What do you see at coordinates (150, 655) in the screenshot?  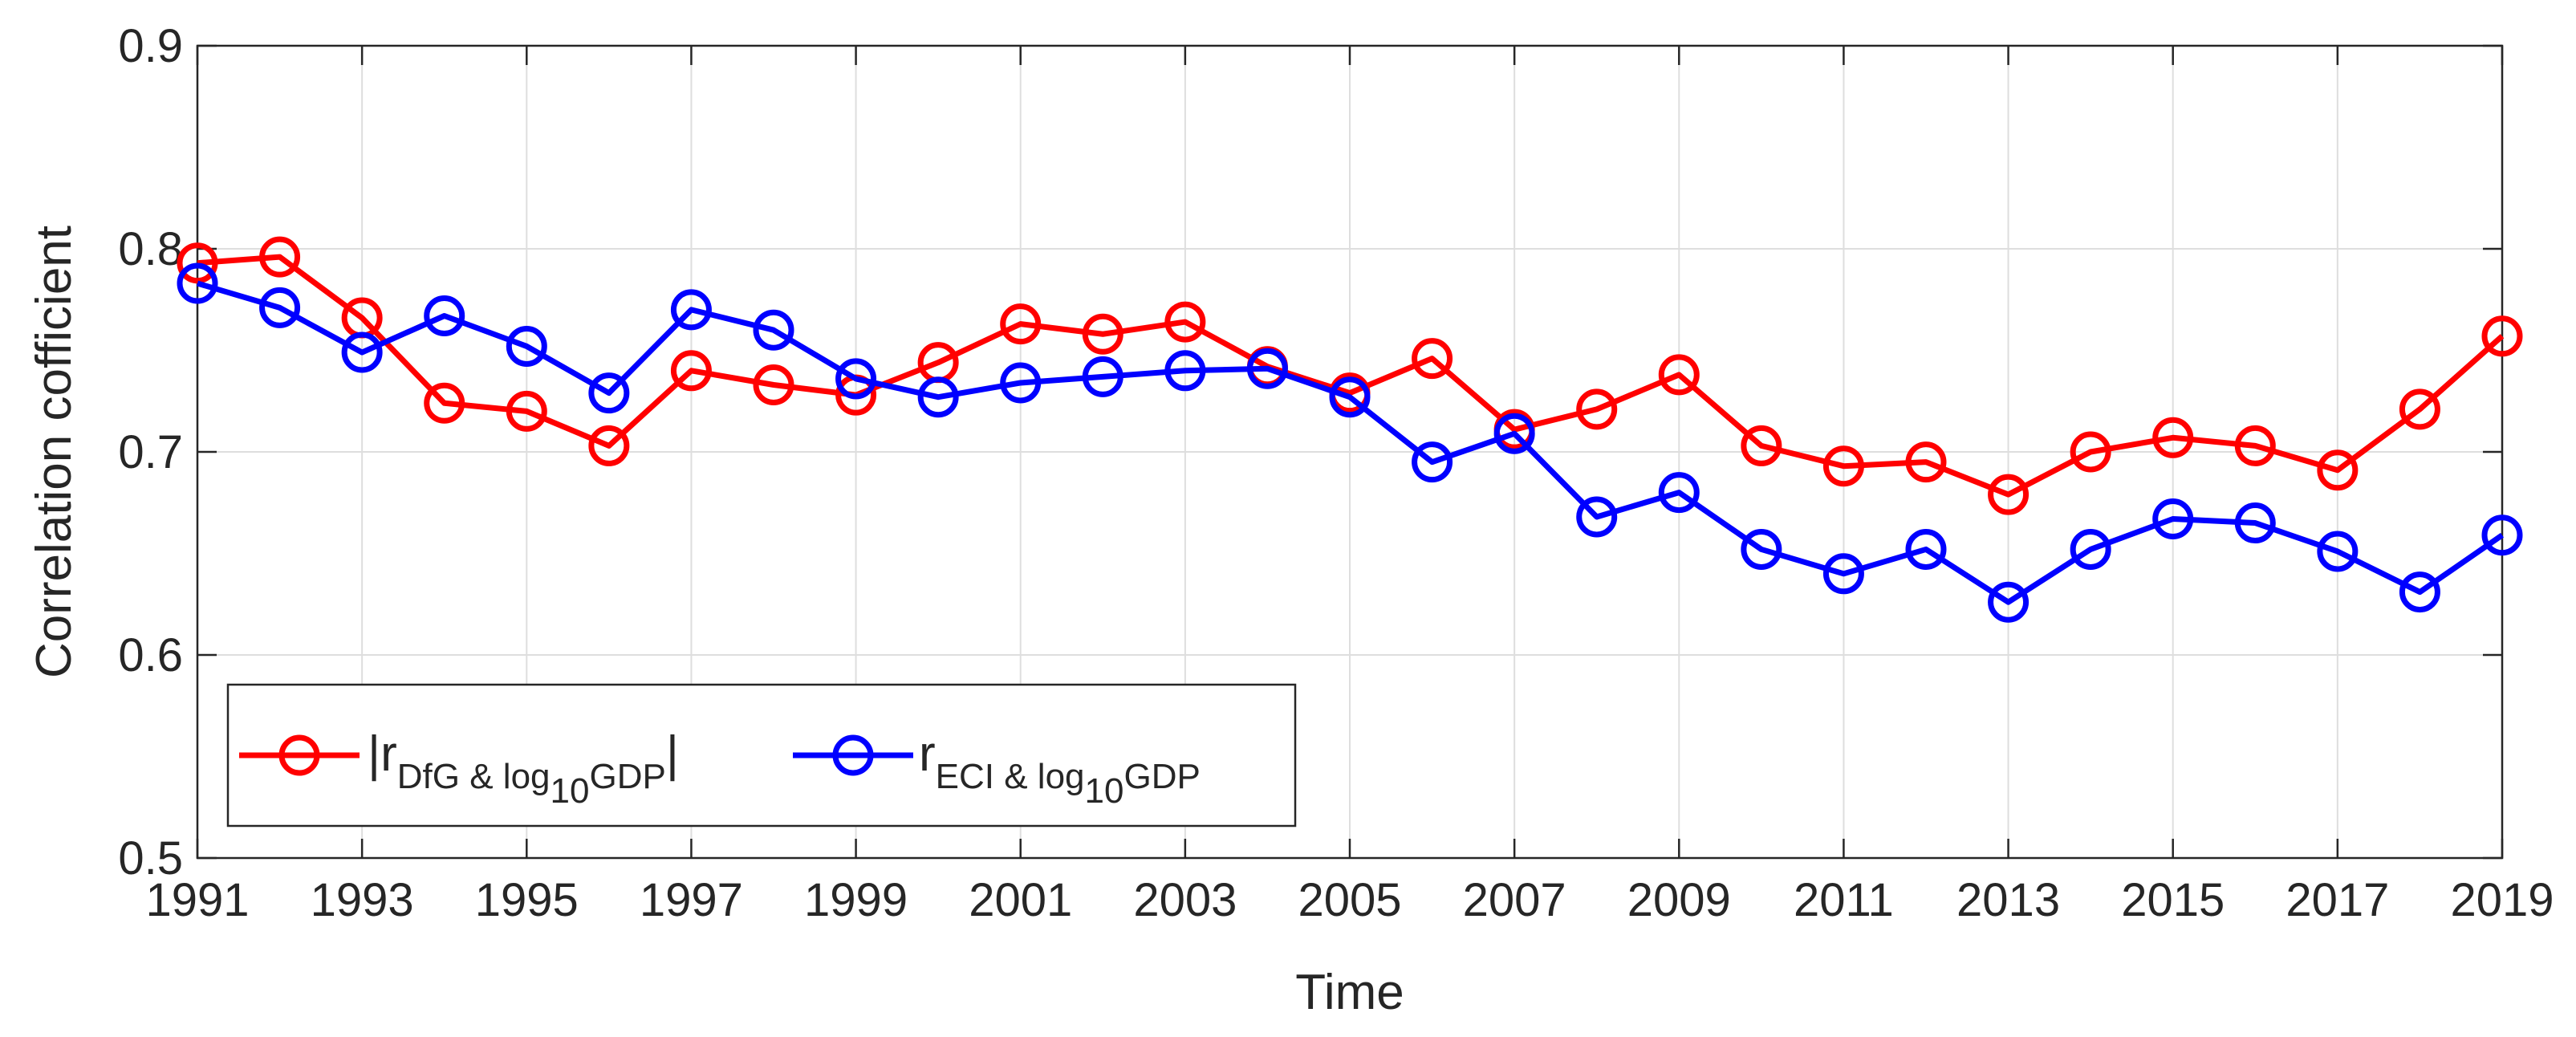 I see `y-tick-label: 0.6` at bounding box center [150, 655].